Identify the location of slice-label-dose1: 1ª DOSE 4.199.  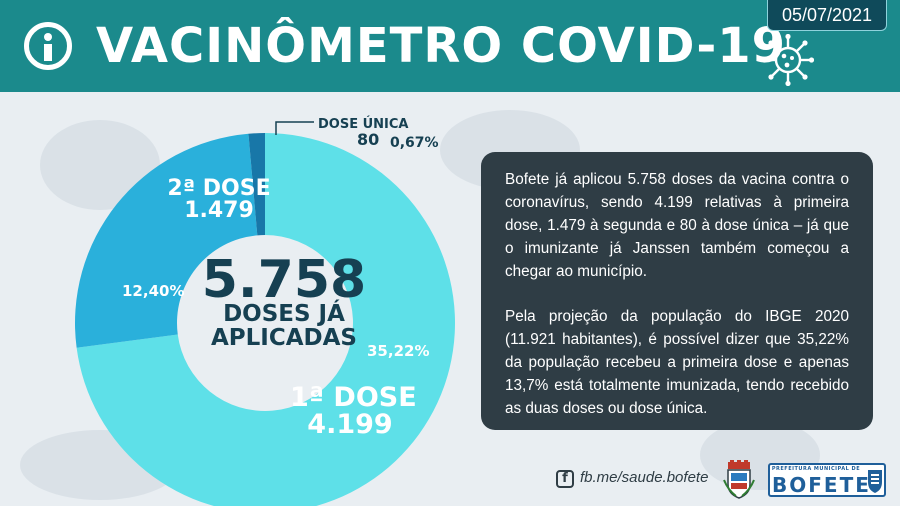
(353, 411).